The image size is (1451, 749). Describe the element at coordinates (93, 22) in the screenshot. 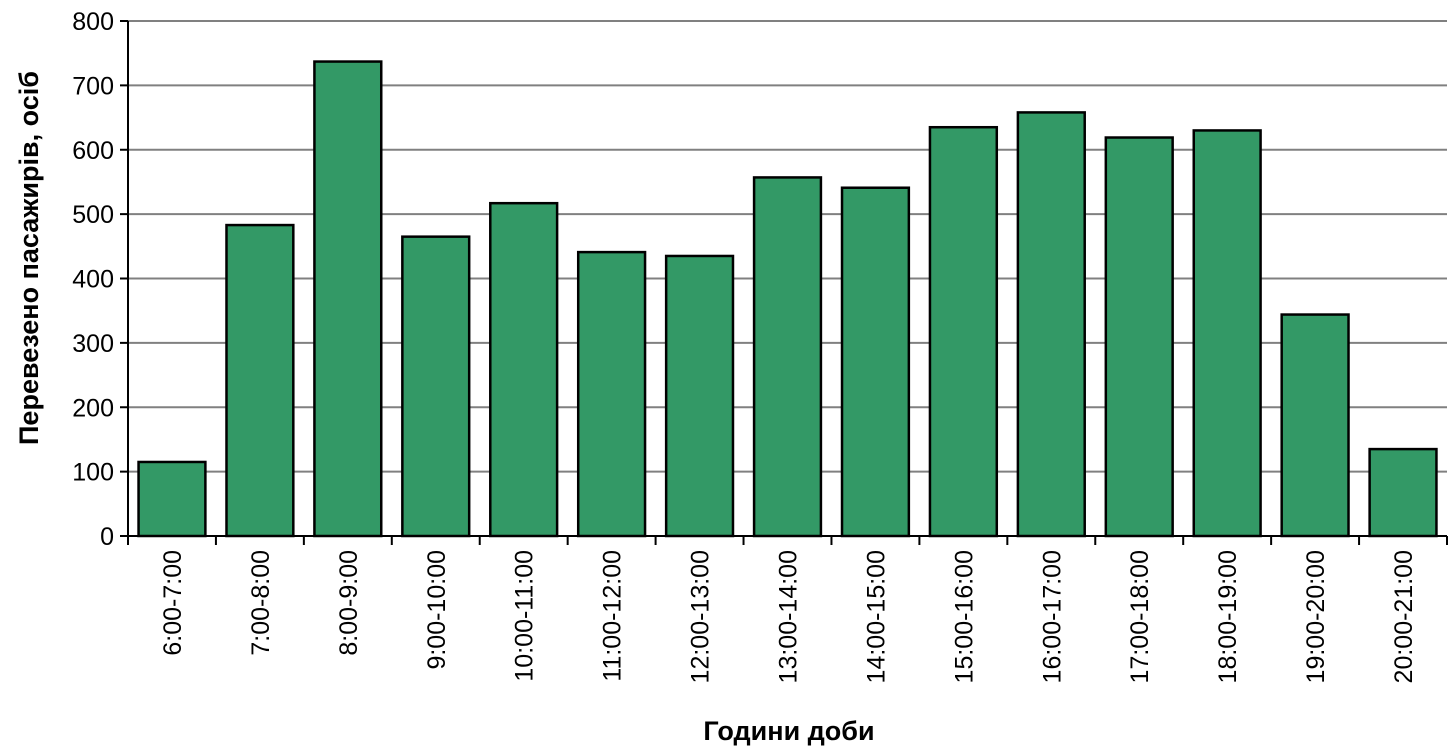

I see `y-tick-label-800: 800` at that location.